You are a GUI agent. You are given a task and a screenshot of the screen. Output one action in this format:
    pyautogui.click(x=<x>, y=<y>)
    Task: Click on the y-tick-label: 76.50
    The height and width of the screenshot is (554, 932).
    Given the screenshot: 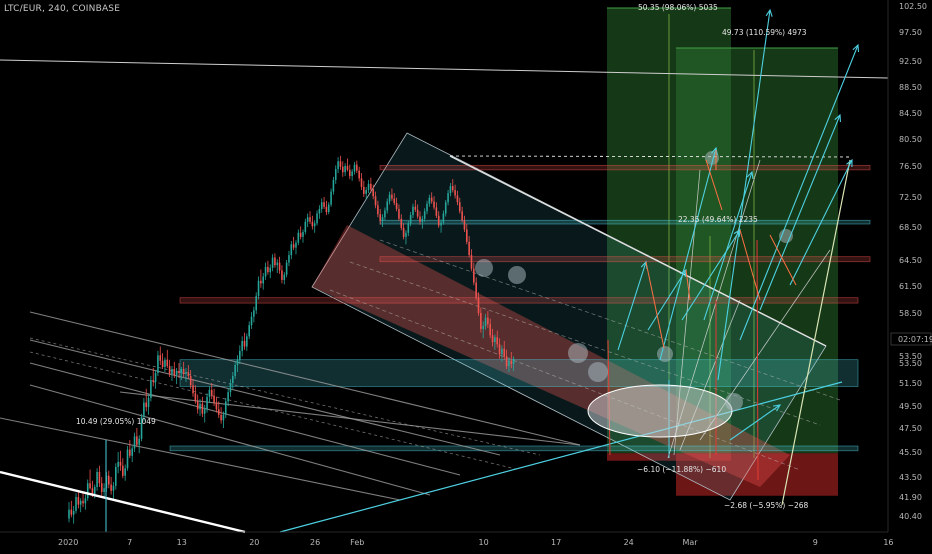 What is the action you would take?
    pyautogui.click(x=910, y=166)
    